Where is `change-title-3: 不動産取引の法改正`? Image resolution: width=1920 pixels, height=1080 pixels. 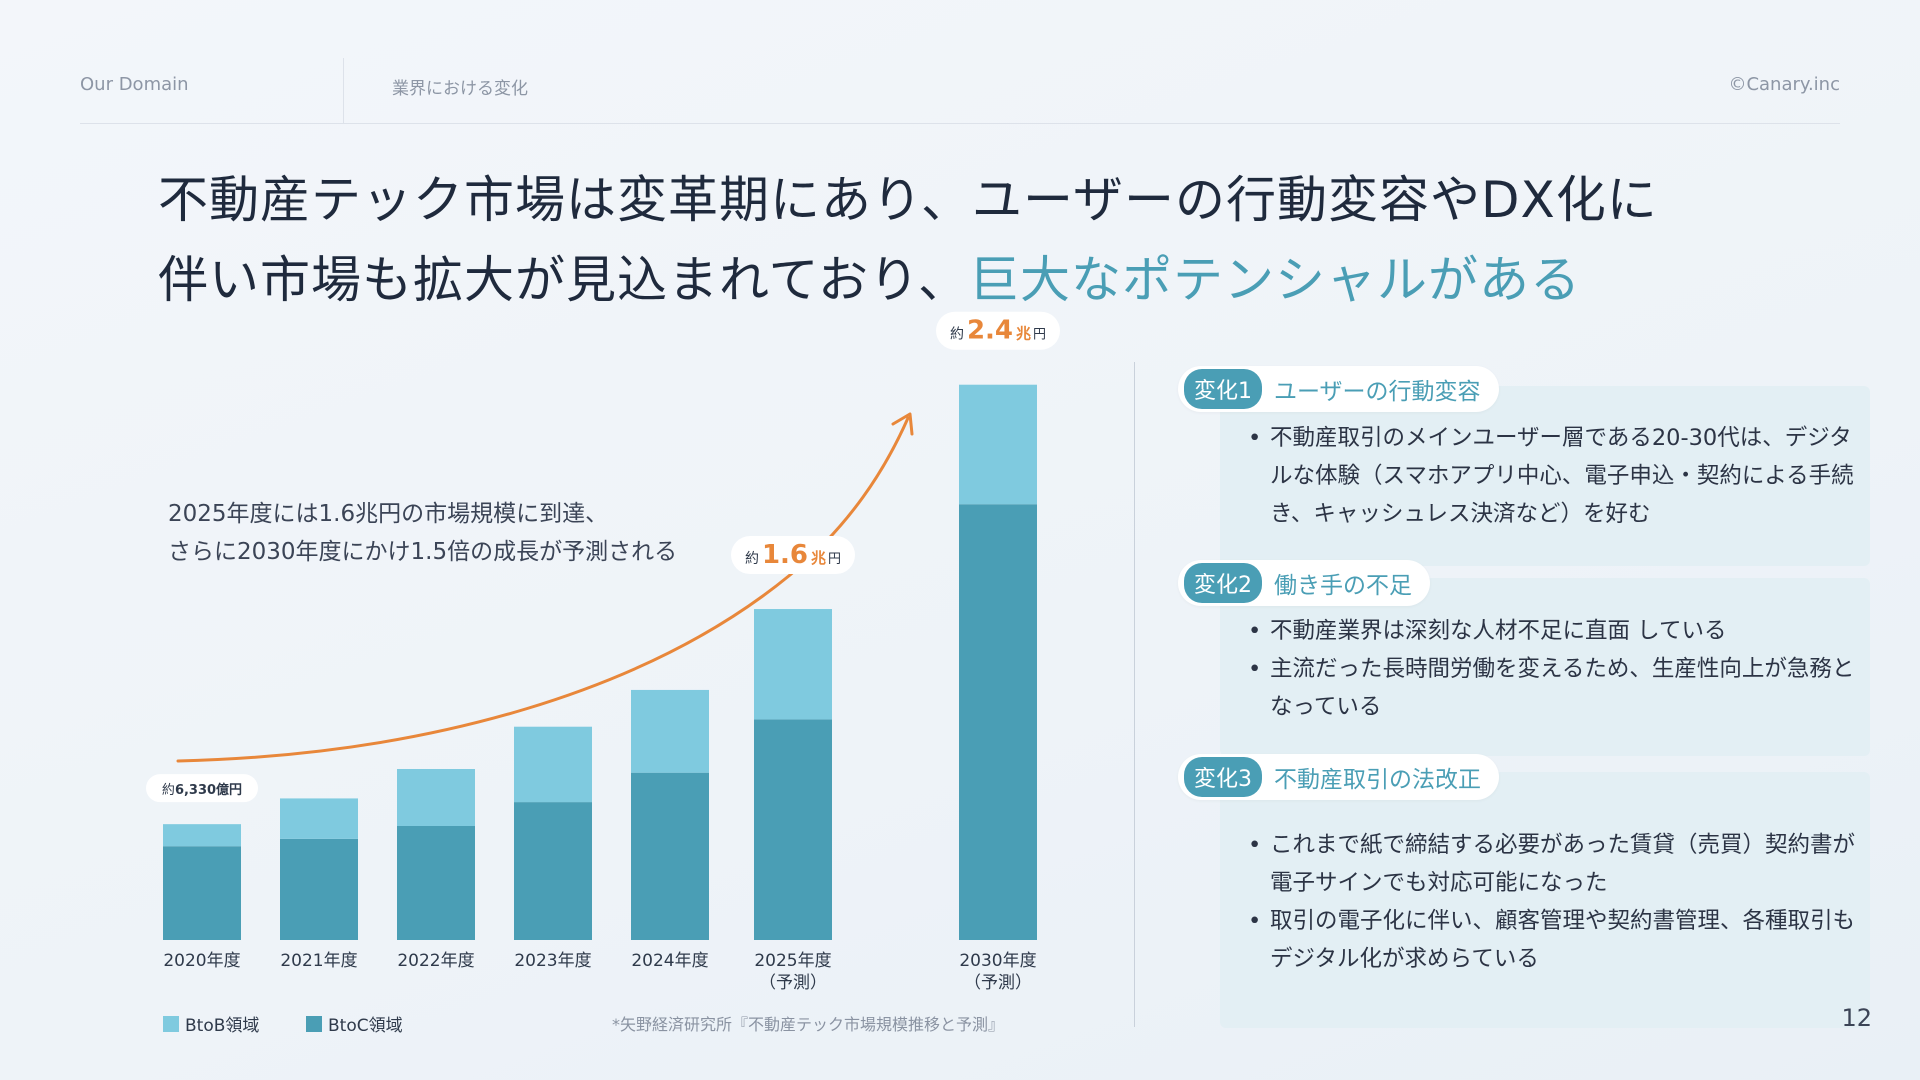 change-title-3: 不動産取引の法改正 is located at coordinates (1377, 780).